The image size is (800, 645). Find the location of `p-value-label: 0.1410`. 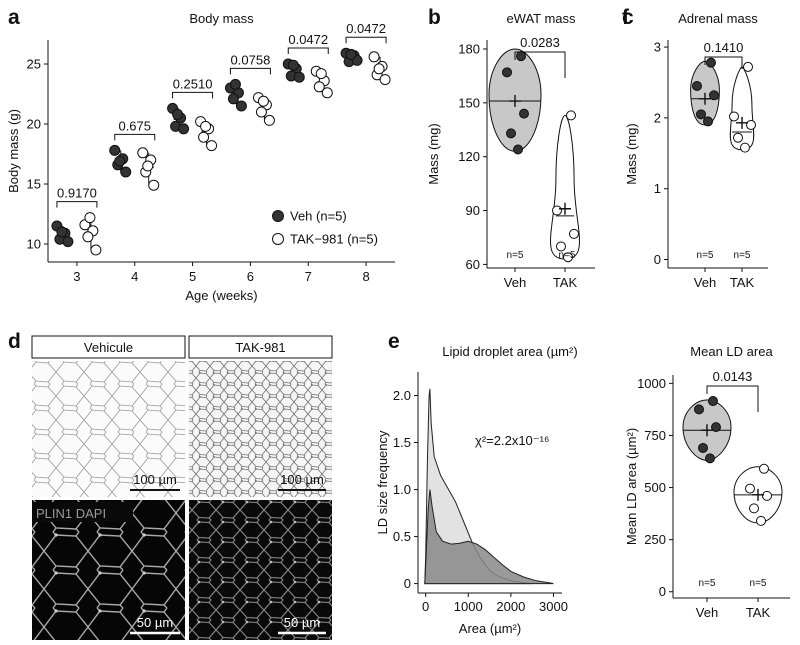

p-value-label: 0.1410 is located at coordinates (724, 47).